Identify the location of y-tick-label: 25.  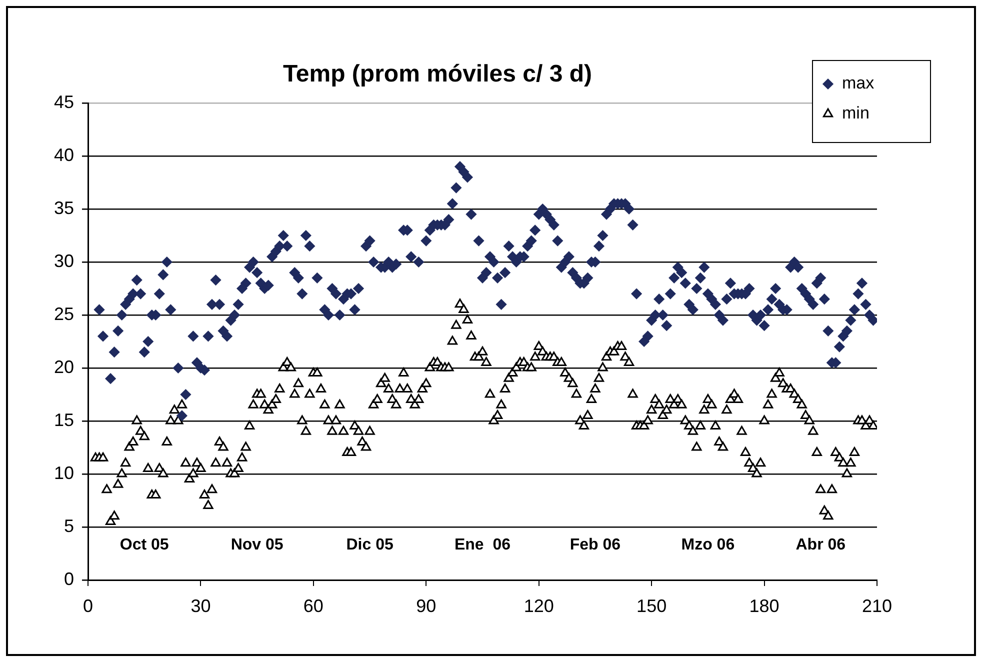
(64, 314).